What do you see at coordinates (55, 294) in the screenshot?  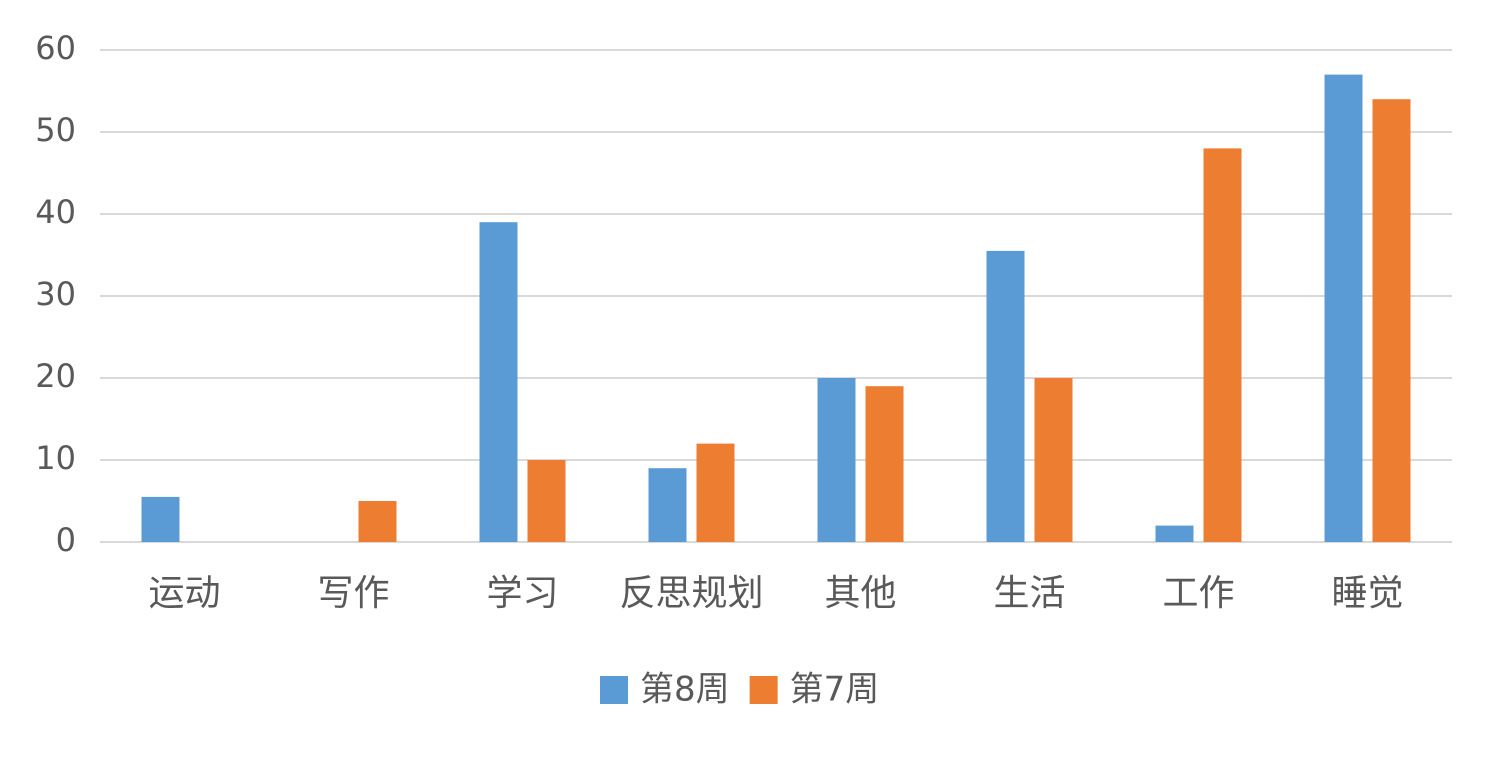 I see `y-tick-label: 30` at bounding box center [55, 294].